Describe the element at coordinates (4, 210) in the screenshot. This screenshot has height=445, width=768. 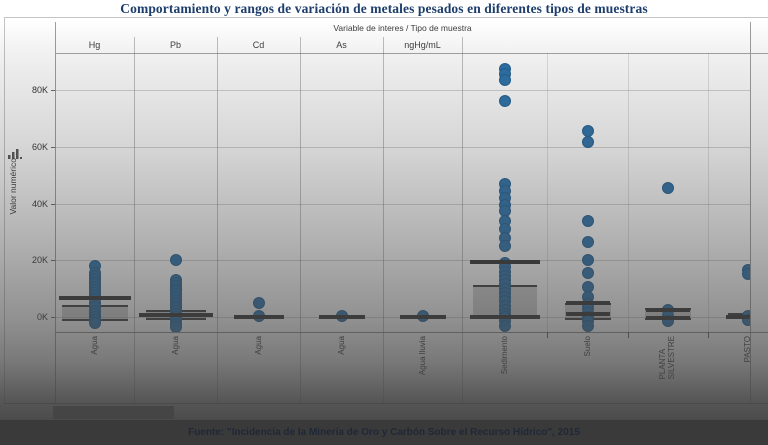
I see `left-frame-line` at that location.